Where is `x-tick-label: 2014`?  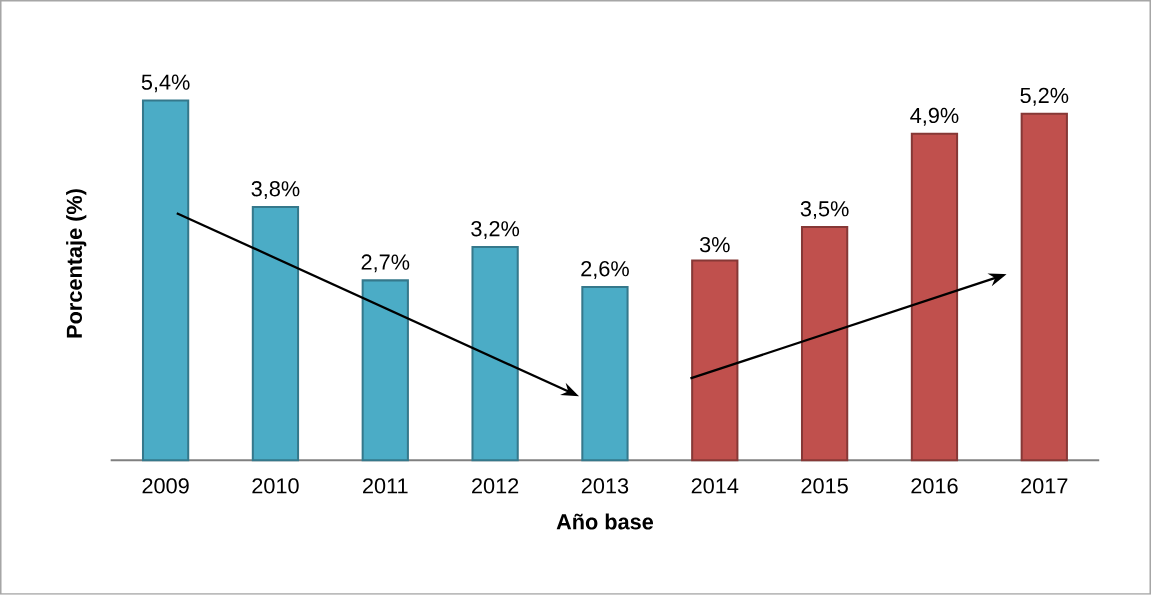 x-tick-label: 2014 is located at coordinates (715, 486).